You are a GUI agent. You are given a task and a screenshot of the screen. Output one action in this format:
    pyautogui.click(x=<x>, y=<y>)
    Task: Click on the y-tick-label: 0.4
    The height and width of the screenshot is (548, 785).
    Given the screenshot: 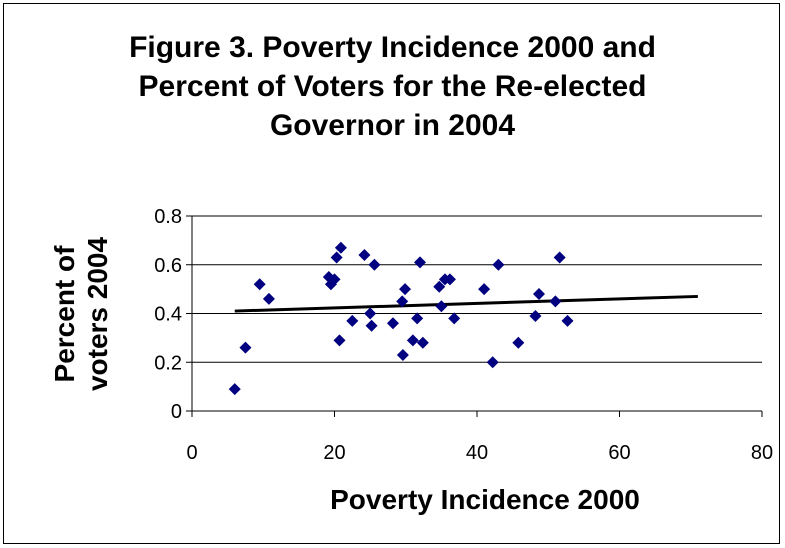 What is the action you would take?
    pyautogui.click(x=168, y=315)
    